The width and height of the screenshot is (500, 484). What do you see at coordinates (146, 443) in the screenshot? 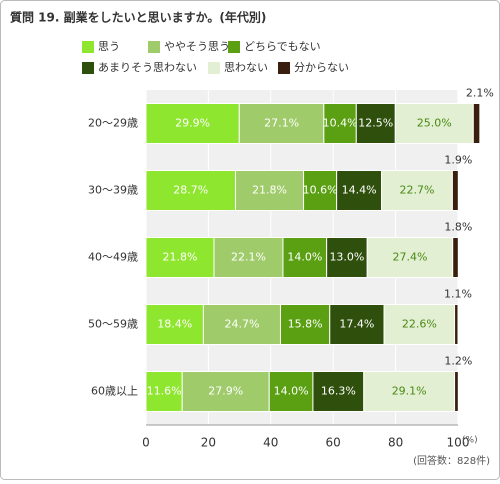
I see `x-tick-label: 0` at bounding box center [146, 443].